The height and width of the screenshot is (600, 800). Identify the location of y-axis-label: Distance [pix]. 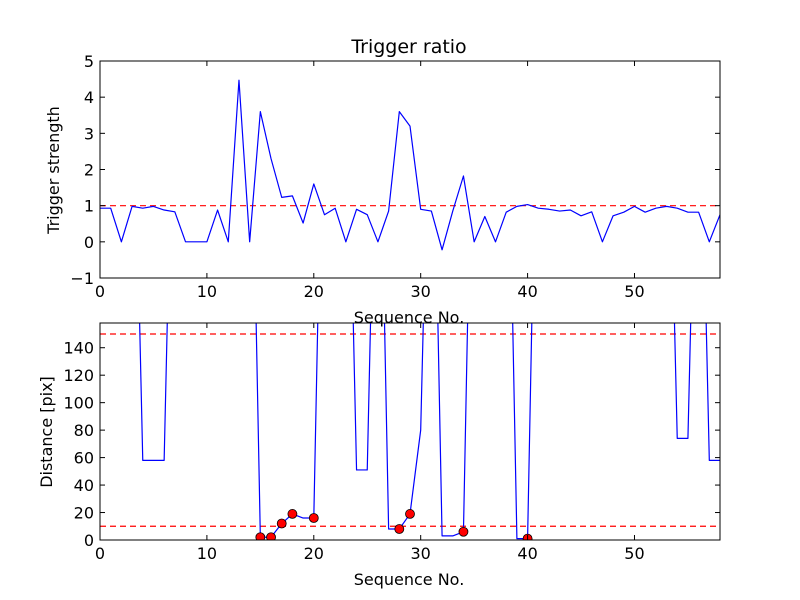
(46, 432).